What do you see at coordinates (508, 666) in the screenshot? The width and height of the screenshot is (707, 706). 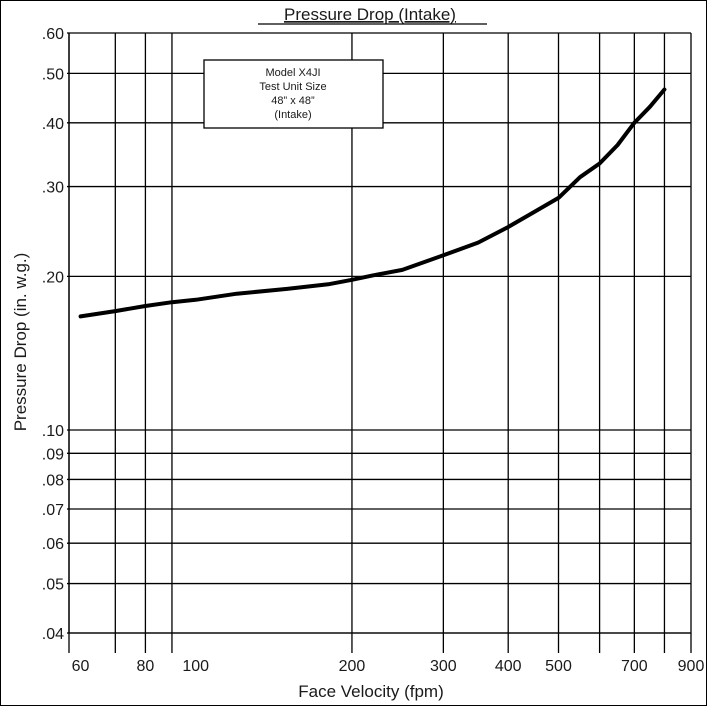 I see `x-tick-label-5: 400` at bounding box center [508, 666].